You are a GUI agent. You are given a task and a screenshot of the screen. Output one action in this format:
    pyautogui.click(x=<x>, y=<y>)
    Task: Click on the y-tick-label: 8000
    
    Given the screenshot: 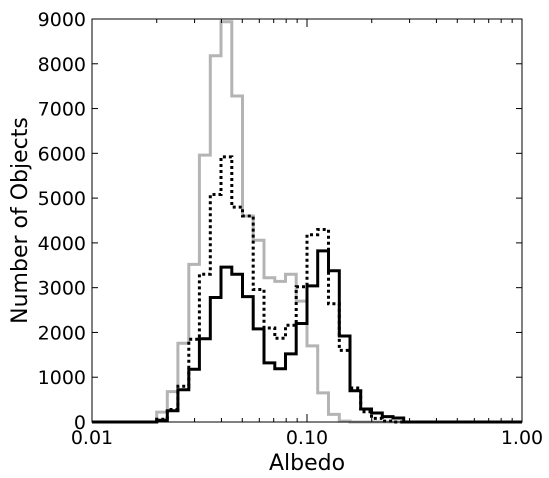 What is the action you would take?
    pyautogui.click(x=62, y=65)
    